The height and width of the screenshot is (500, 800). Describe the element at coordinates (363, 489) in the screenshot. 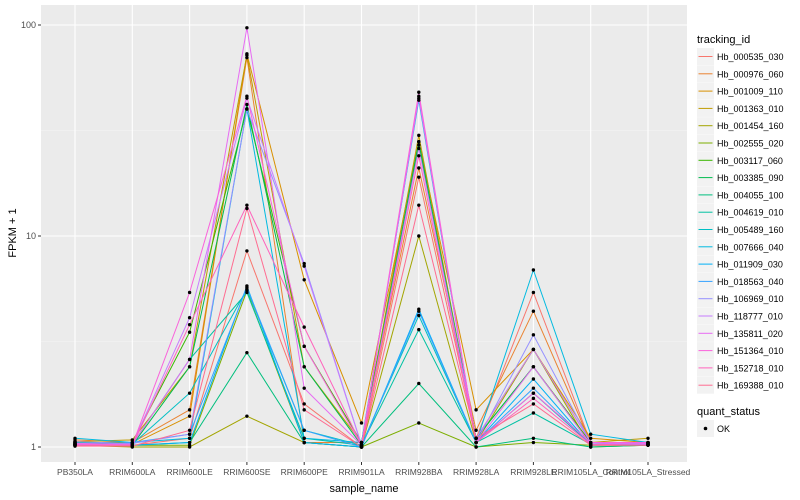

I see `x-axis-label: sample_name` at that location.